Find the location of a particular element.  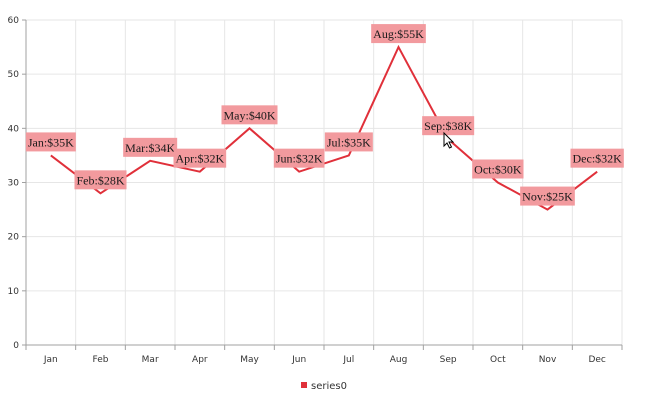

data-label-text: Jan:$35K is located at coordinates (51, 142).